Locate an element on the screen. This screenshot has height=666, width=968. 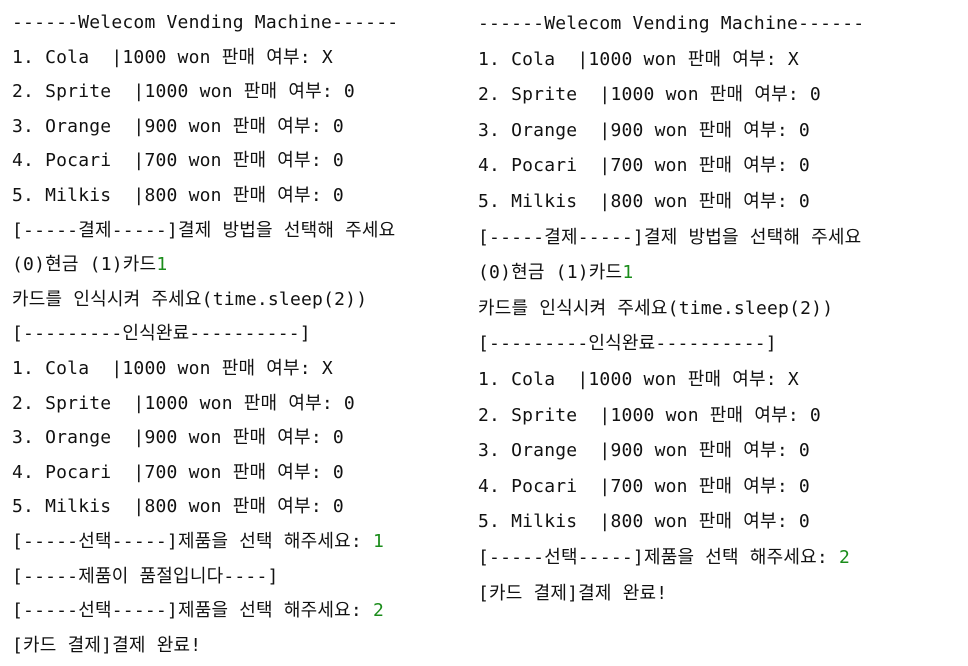
console-line: [-----선택-----]제품을 선택 해주세요: 1 is located at coordinates (247, 542).